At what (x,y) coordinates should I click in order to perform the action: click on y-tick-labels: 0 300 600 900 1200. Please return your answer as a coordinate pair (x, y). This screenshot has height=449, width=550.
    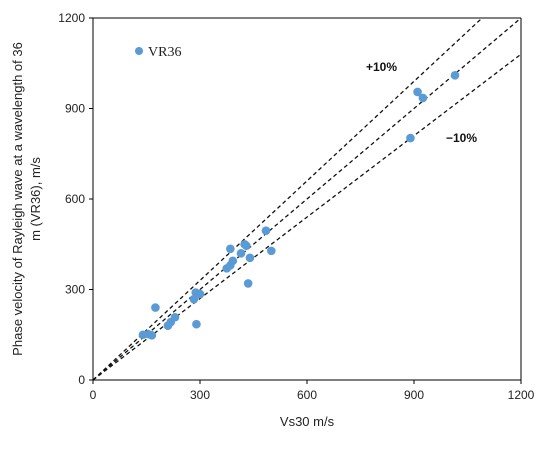
    Looking at the image, I should click on (71, 199).